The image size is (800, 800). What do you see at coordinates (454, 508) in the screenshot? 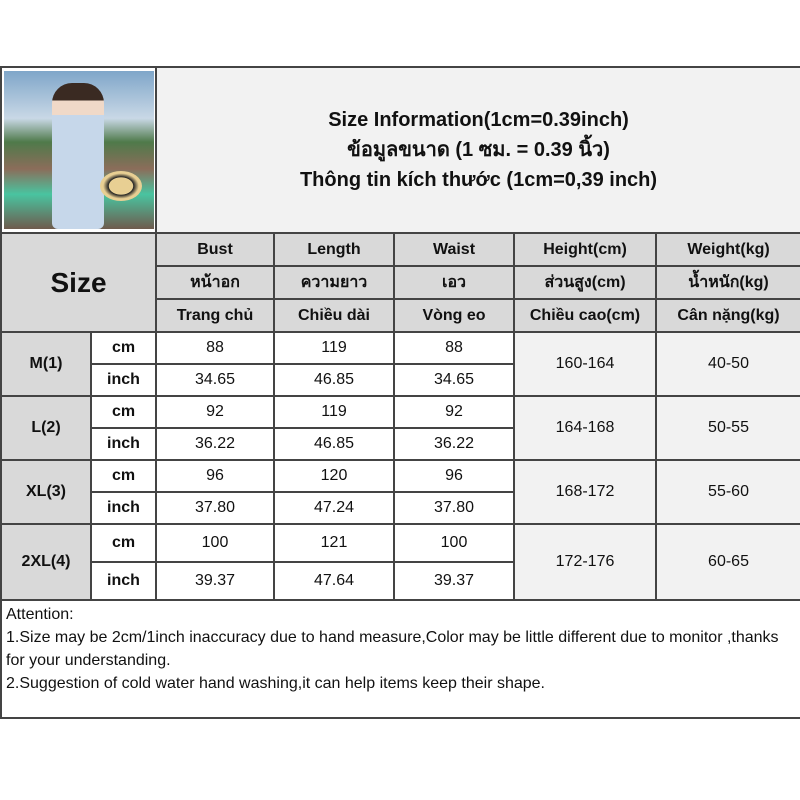
I see `cell-waist: 37.80` at bounding box center [454, 508].